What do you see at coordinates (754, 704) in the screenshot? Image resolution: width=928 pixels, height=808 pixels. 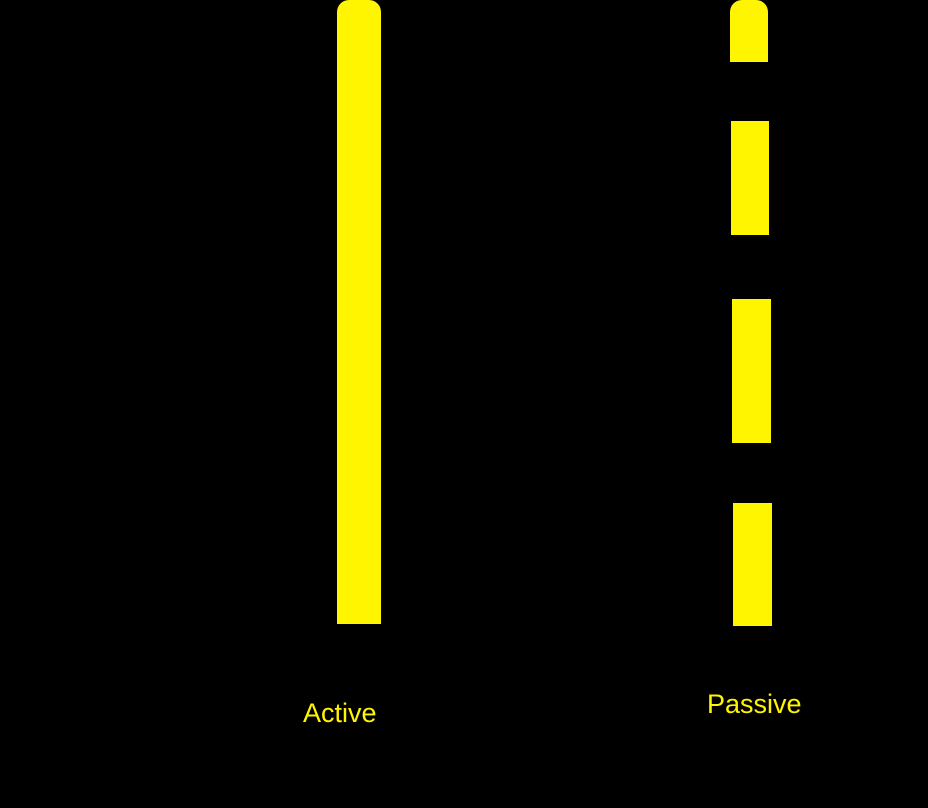 I see `passive-label: Passive` at bounding box center [754, 704].